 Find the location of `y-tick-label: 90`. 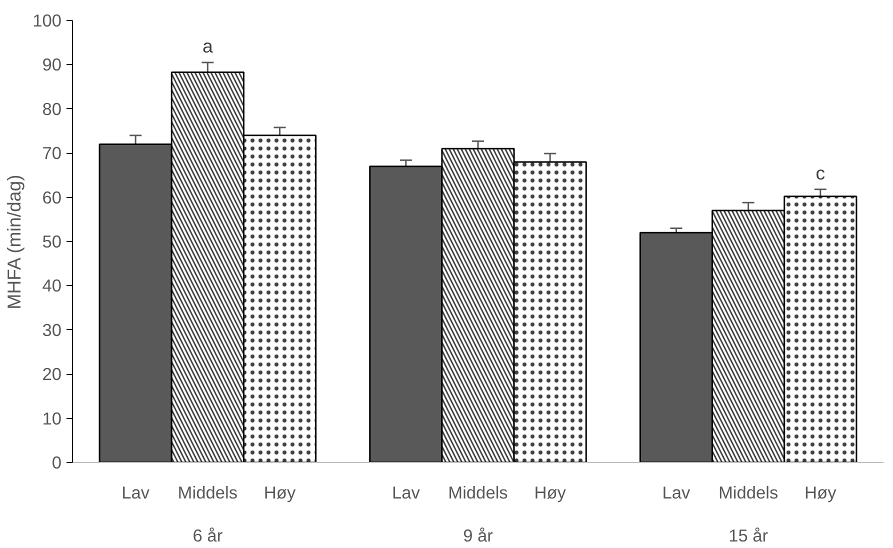

y-tick-label: 90 is located at coordinates (52, 64).